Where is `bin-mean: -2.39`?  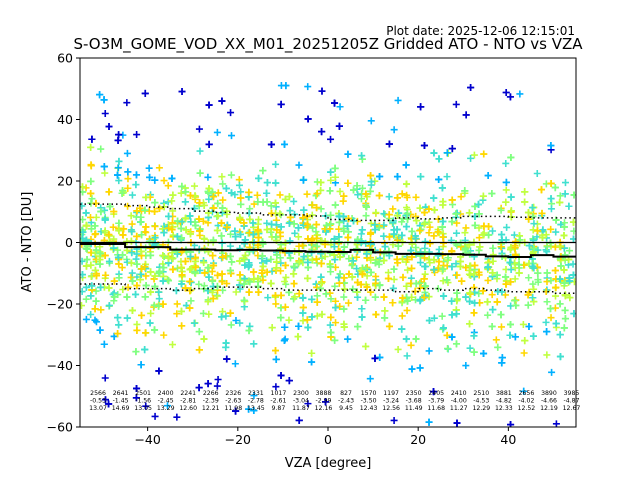 bin-mean: -2.39 is located at coordinates (211, 401).